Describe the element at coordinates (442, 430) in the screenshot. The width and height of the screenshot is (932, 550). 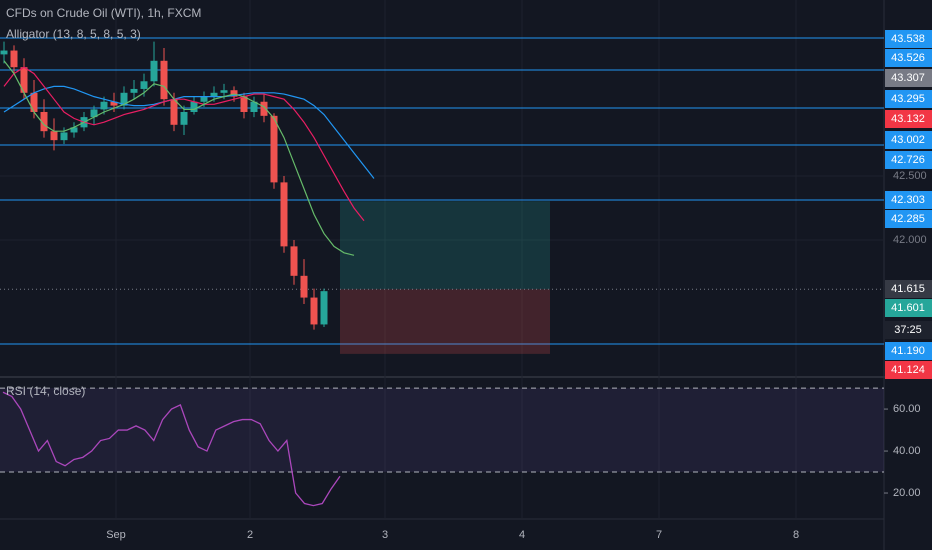
I see `rsi-band-fill` at that location.